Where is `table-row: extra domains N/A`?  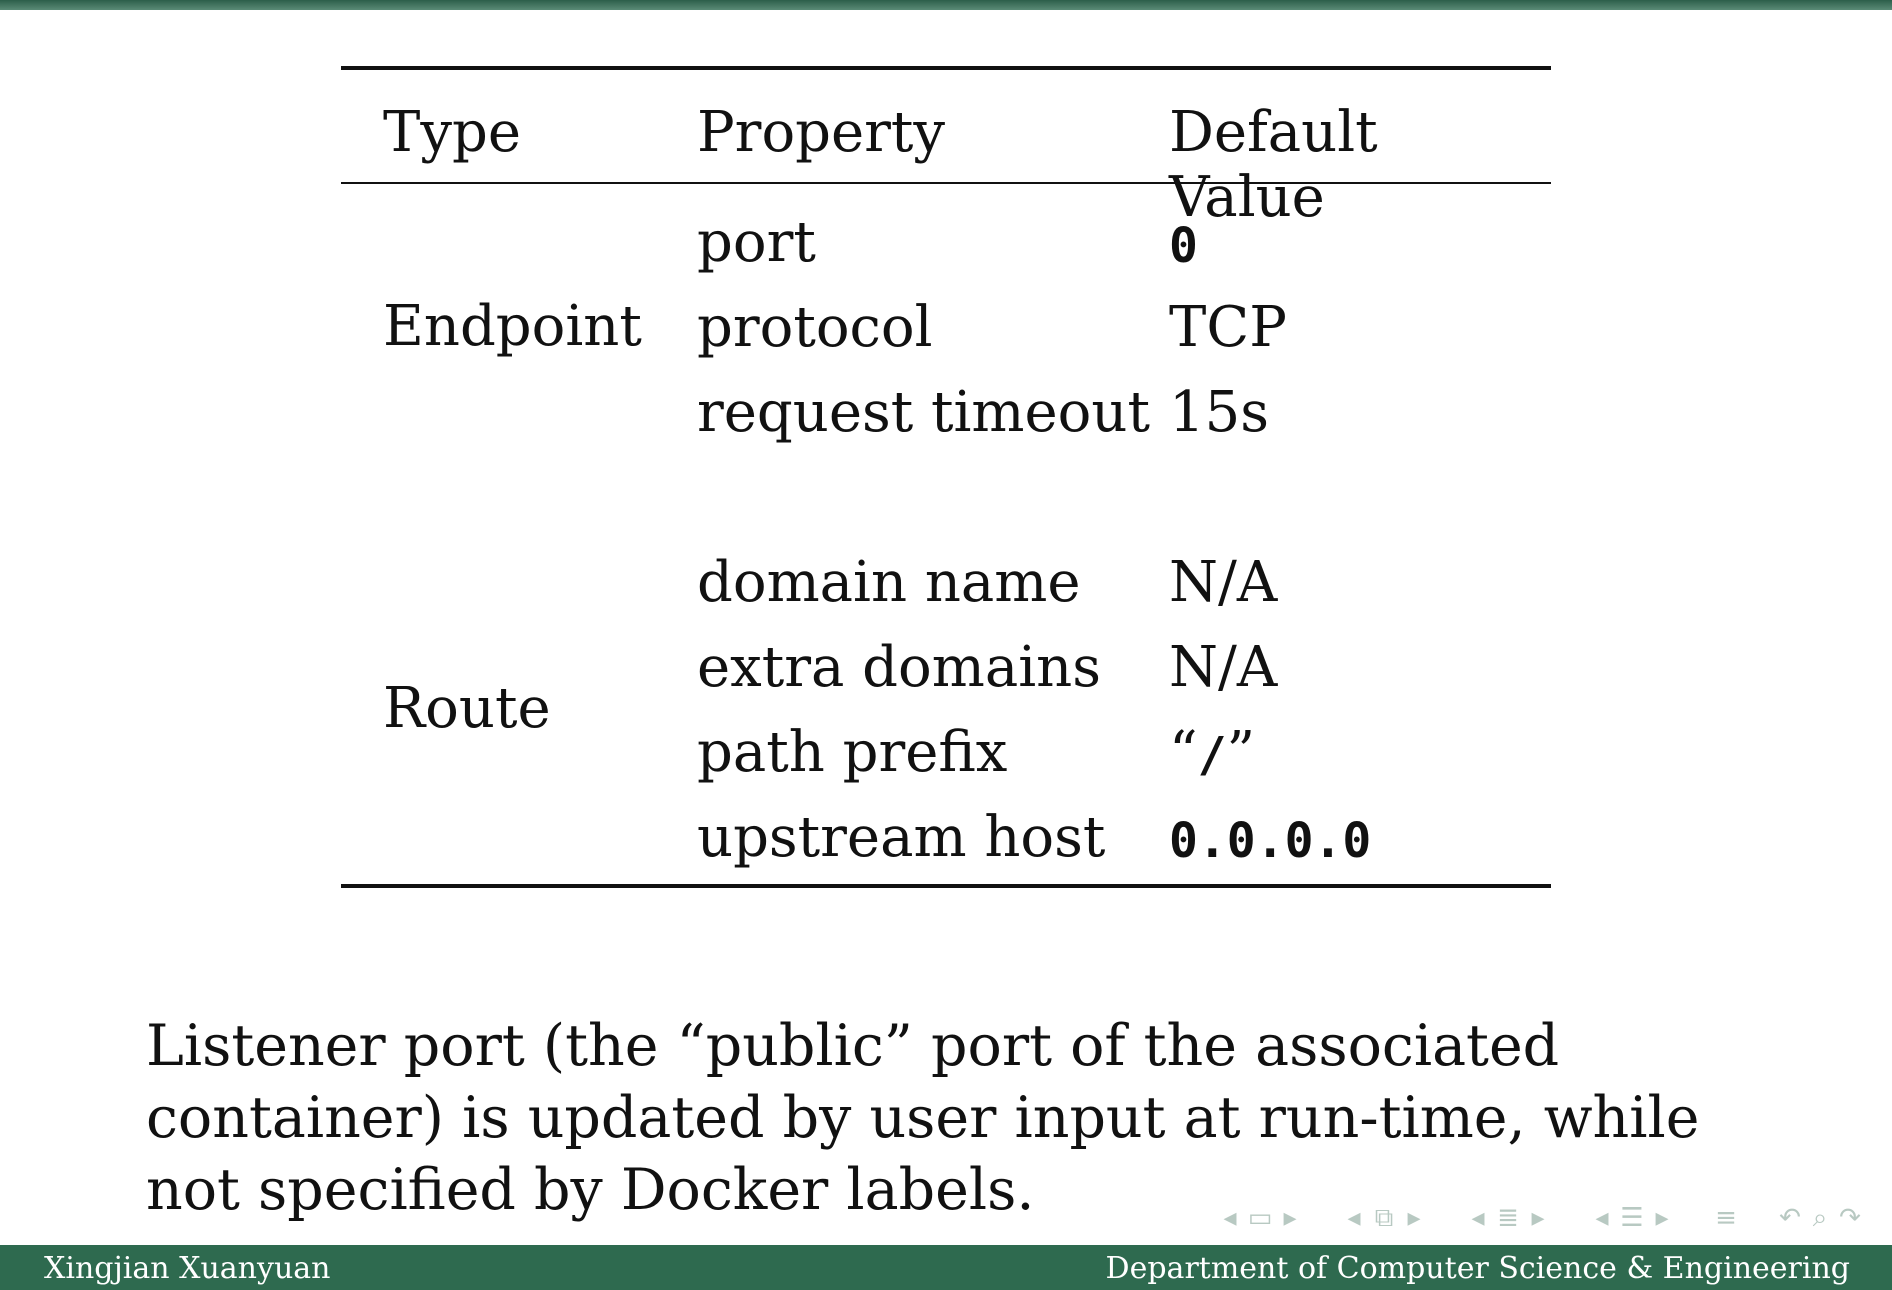
table-row: extra domains N/A is located at coordinates (946, 665).